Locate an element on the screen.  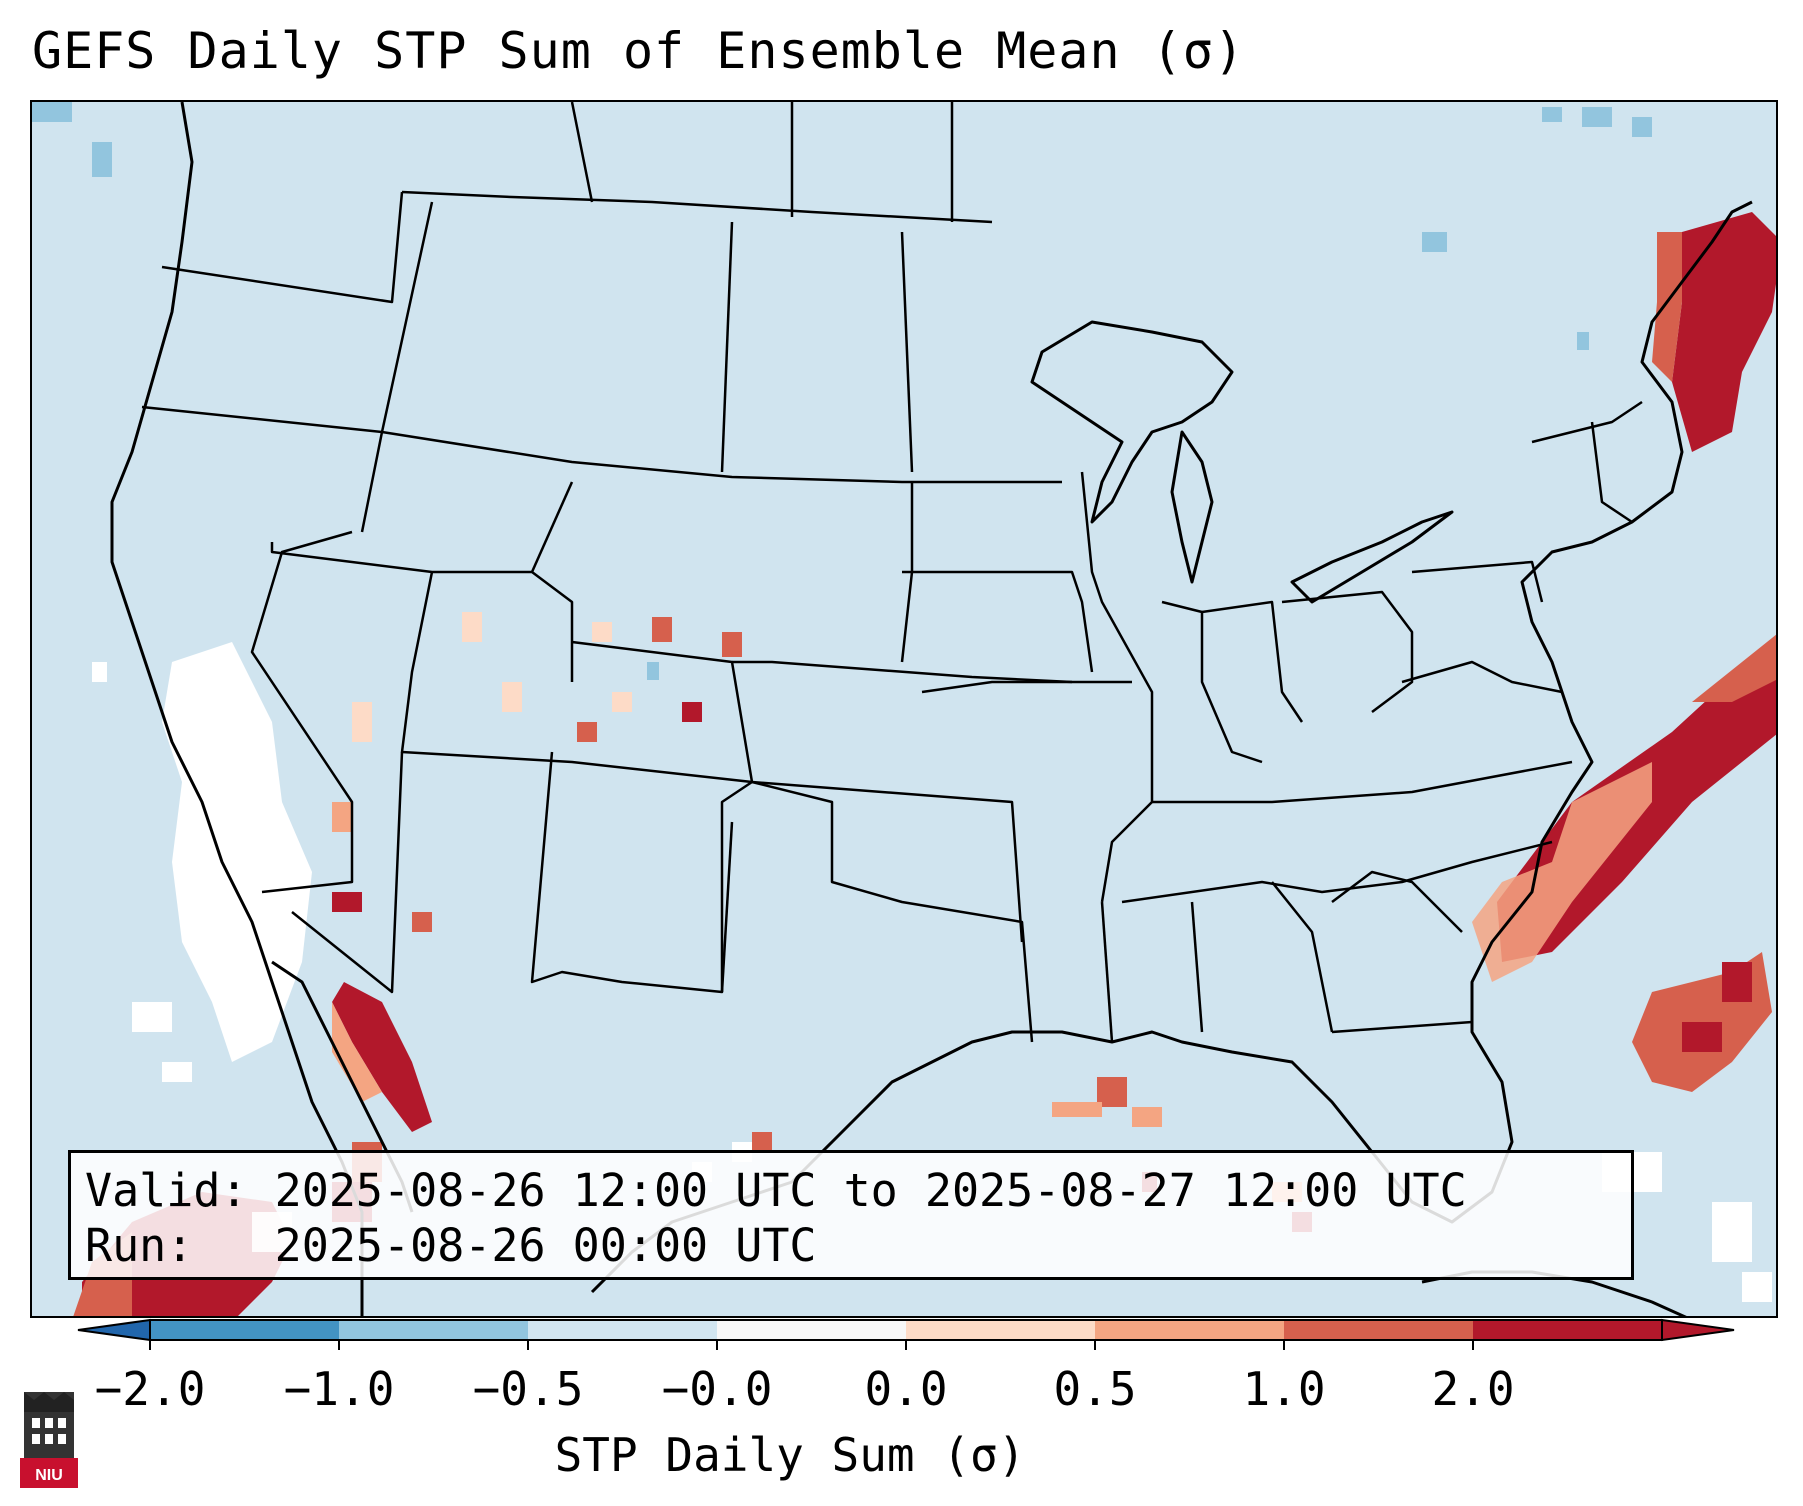
colorbar-extend-high is located at coordinates (1698, 1330).